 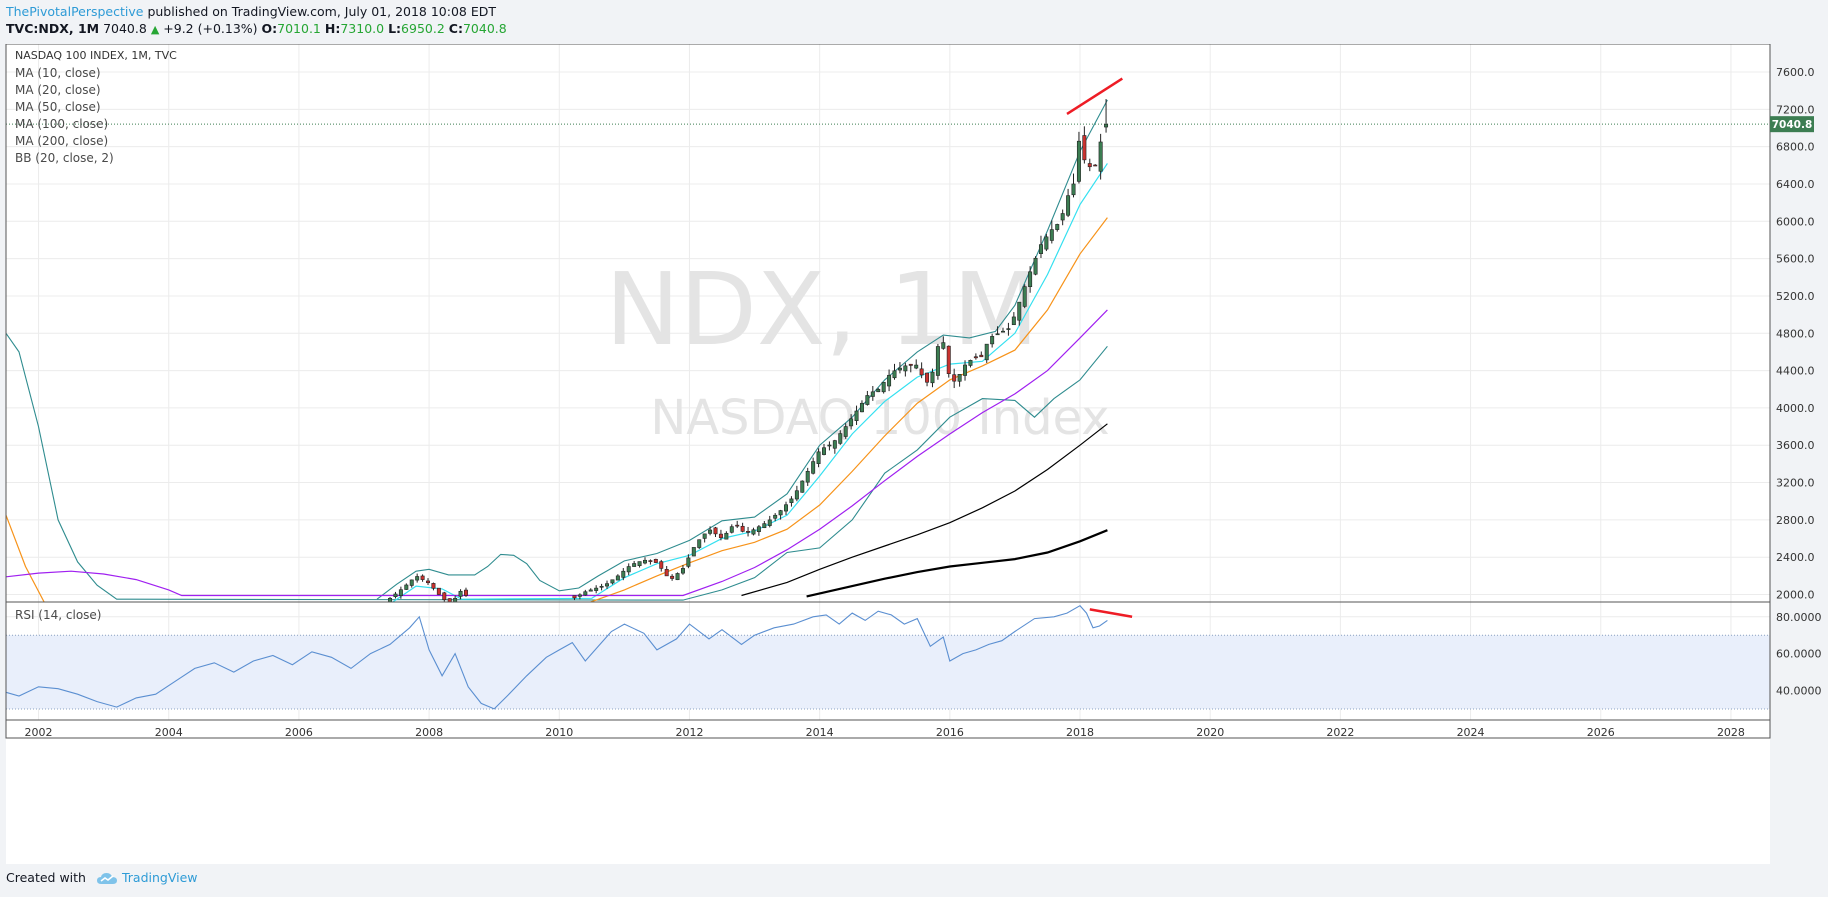 I want to click on x-tick-label: 2018, so click(x=1080, y=732).